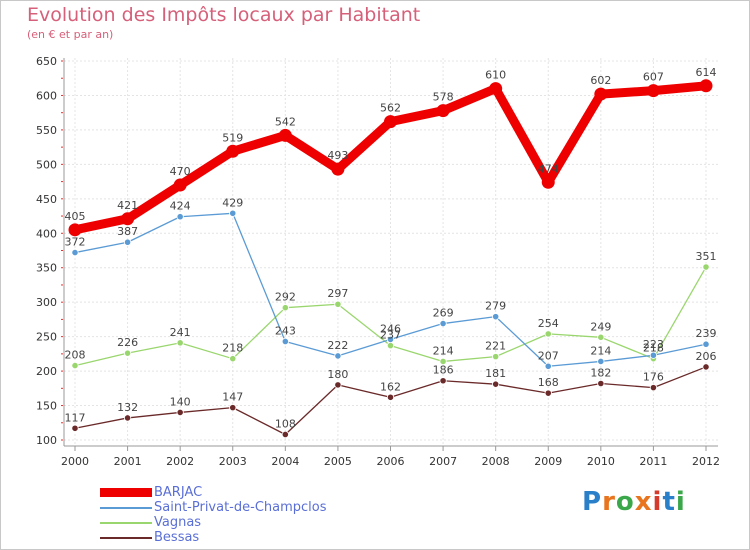 This screenshot has height=550, width=750. I want to click on logo-letter: x, so click(643, 502).